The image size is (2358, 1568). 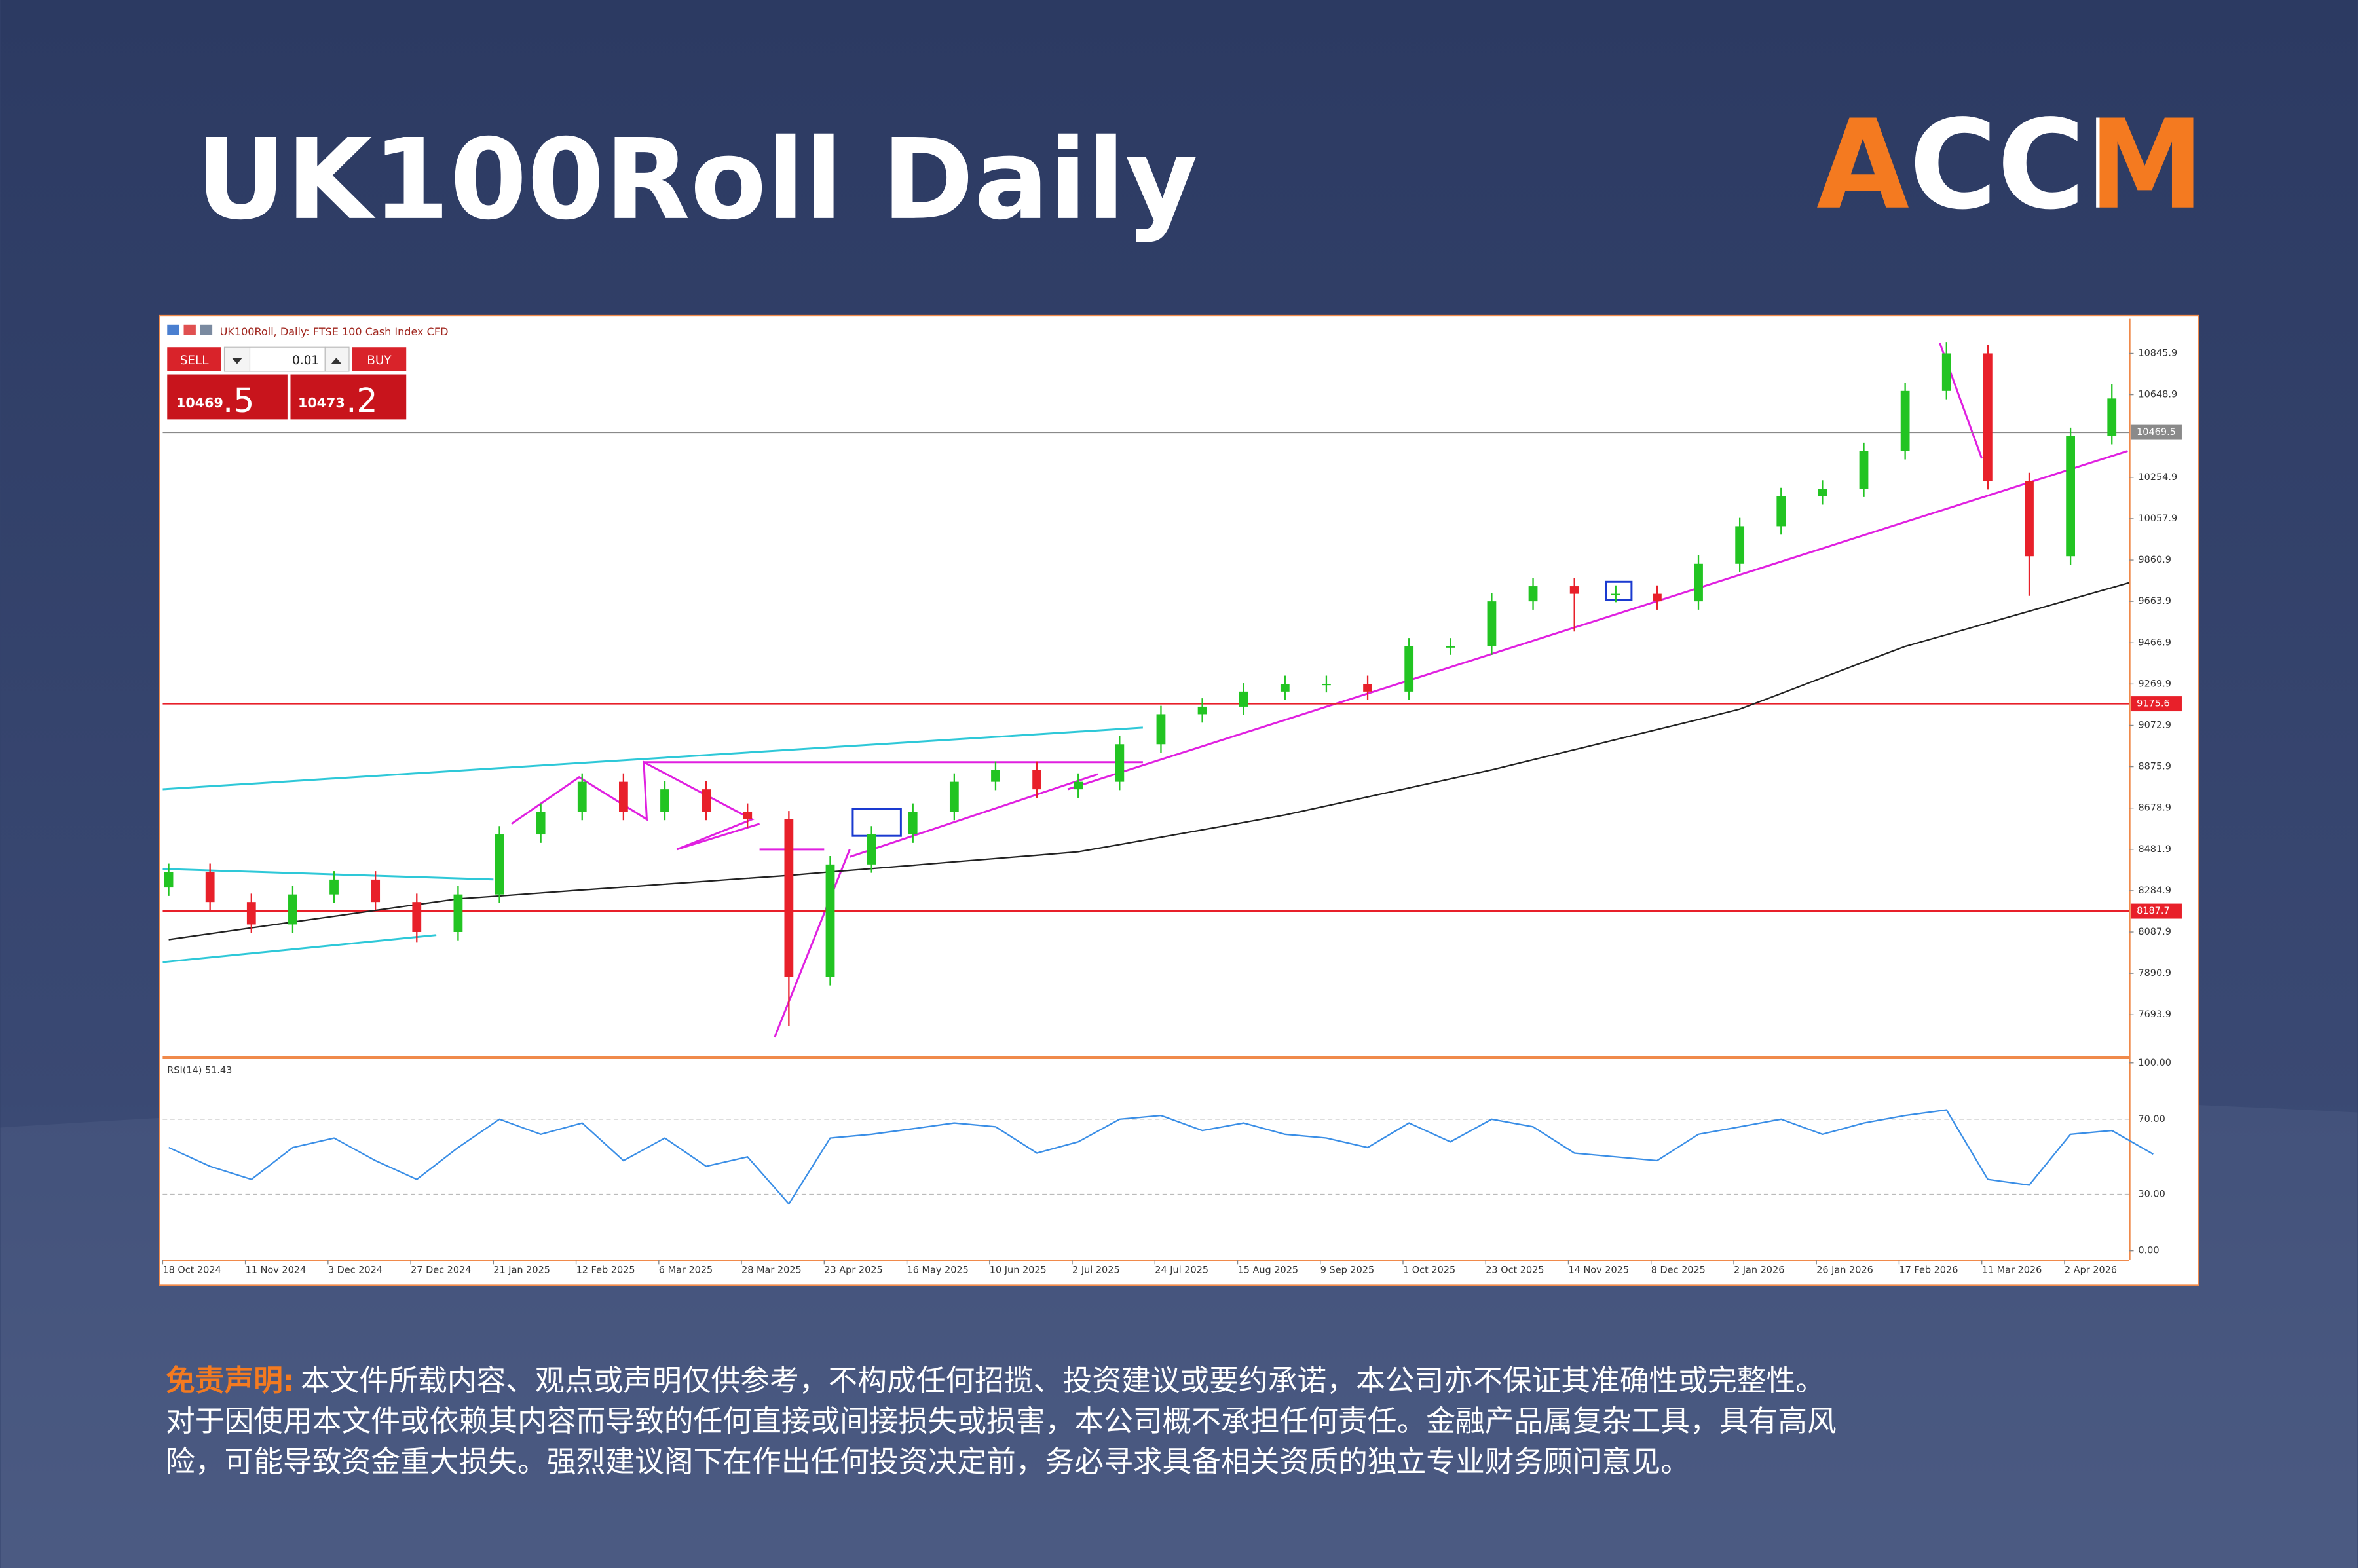 I want to click on level-label: 8187.7, so click(x=2154, y=911).